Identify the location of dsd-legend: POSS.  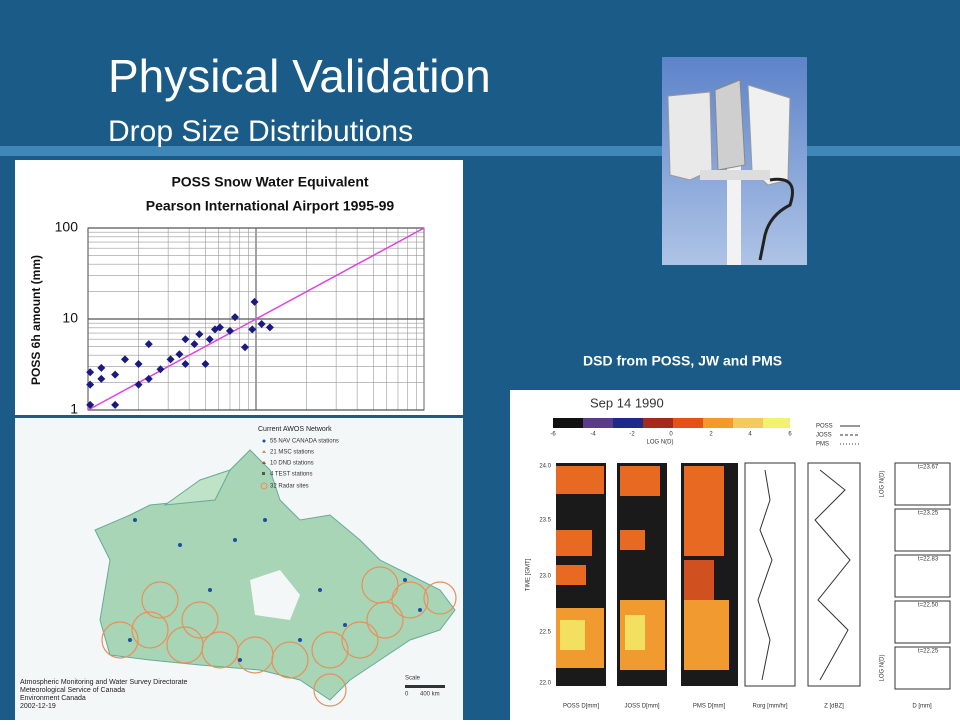
(824, 427).